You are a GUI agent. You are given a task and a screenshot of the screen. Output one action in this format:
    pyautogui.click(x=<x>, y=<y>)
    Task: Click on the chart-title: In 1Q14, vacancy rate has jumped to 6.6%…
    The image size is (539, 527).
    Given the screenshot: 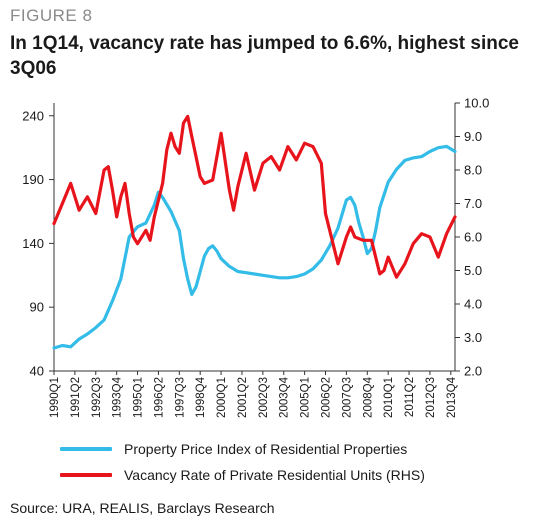 What is the action you would take?
    pyautogui.click(x=264, y=56)
    